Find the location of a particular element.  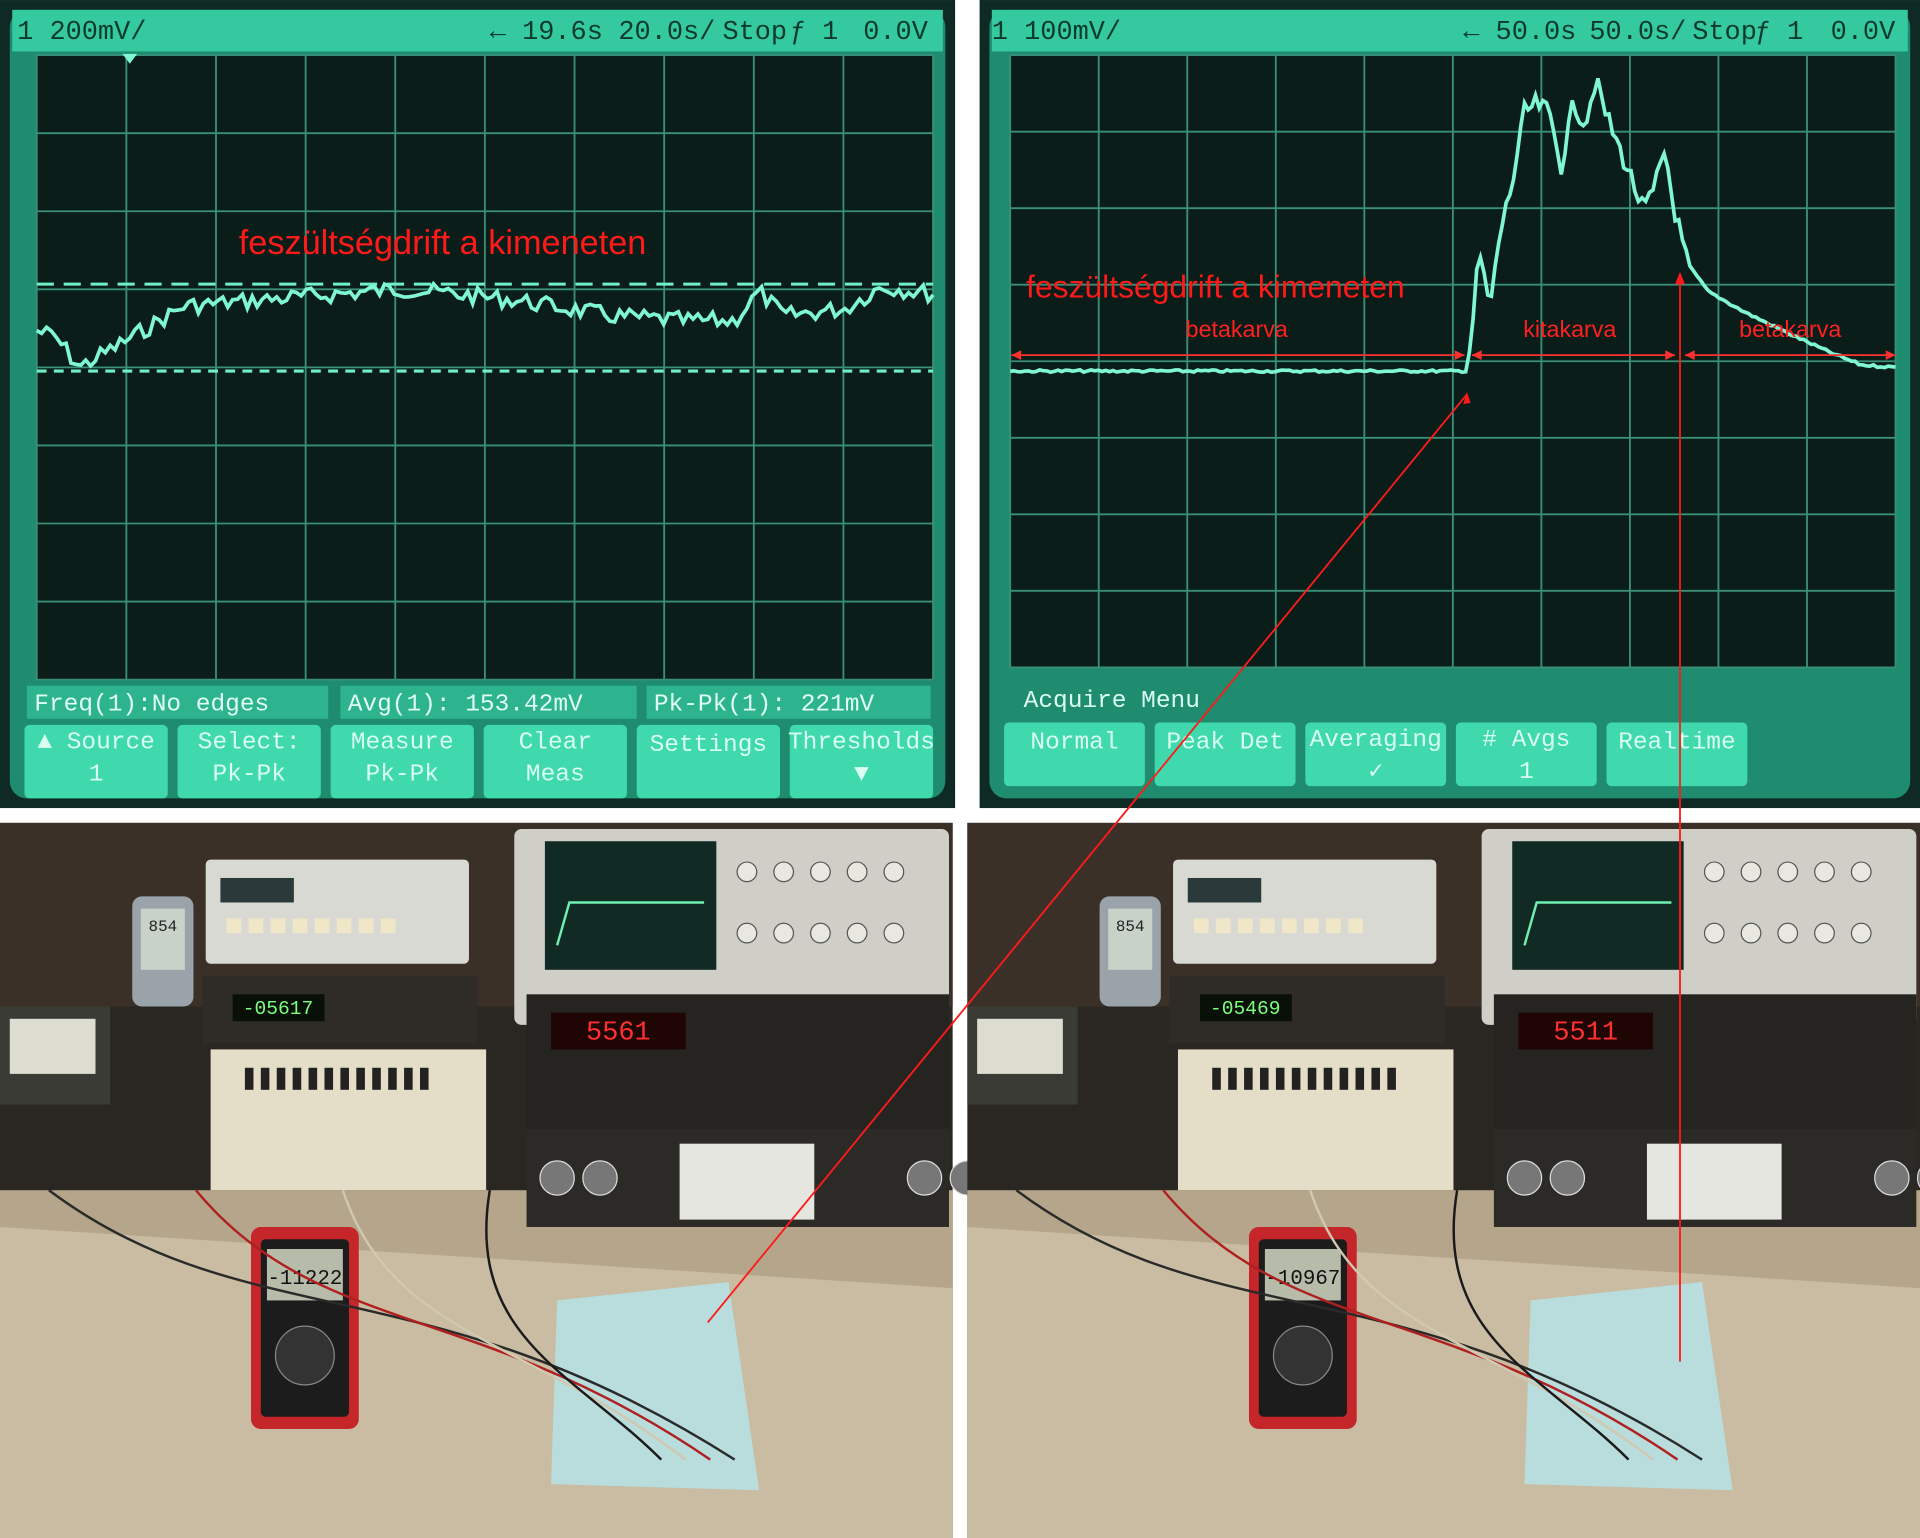

multimeter-reading: -10967 is located at coordinates (1302, 1279).